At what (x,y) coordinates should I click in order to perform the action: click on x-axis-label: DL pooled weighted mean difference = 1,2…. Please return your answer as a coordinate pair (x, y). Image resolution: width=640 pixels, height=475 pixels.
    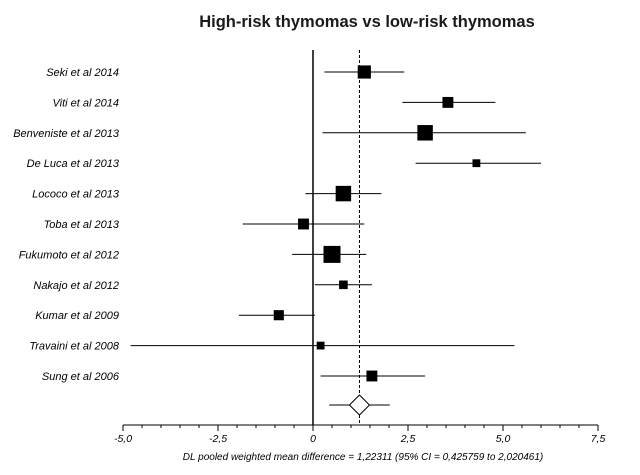
    Looking at the image, I should click on (363, 457).